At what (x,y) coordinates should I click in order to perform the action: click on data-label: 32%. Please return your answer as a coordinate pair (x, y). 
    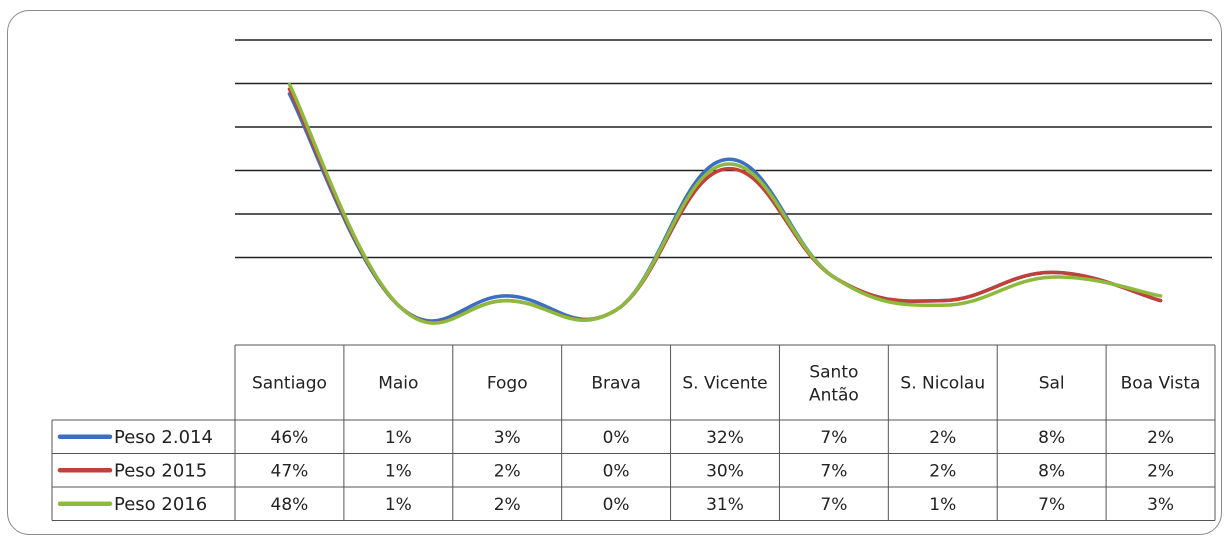
    Looking at the image, I should click on (725, 438).